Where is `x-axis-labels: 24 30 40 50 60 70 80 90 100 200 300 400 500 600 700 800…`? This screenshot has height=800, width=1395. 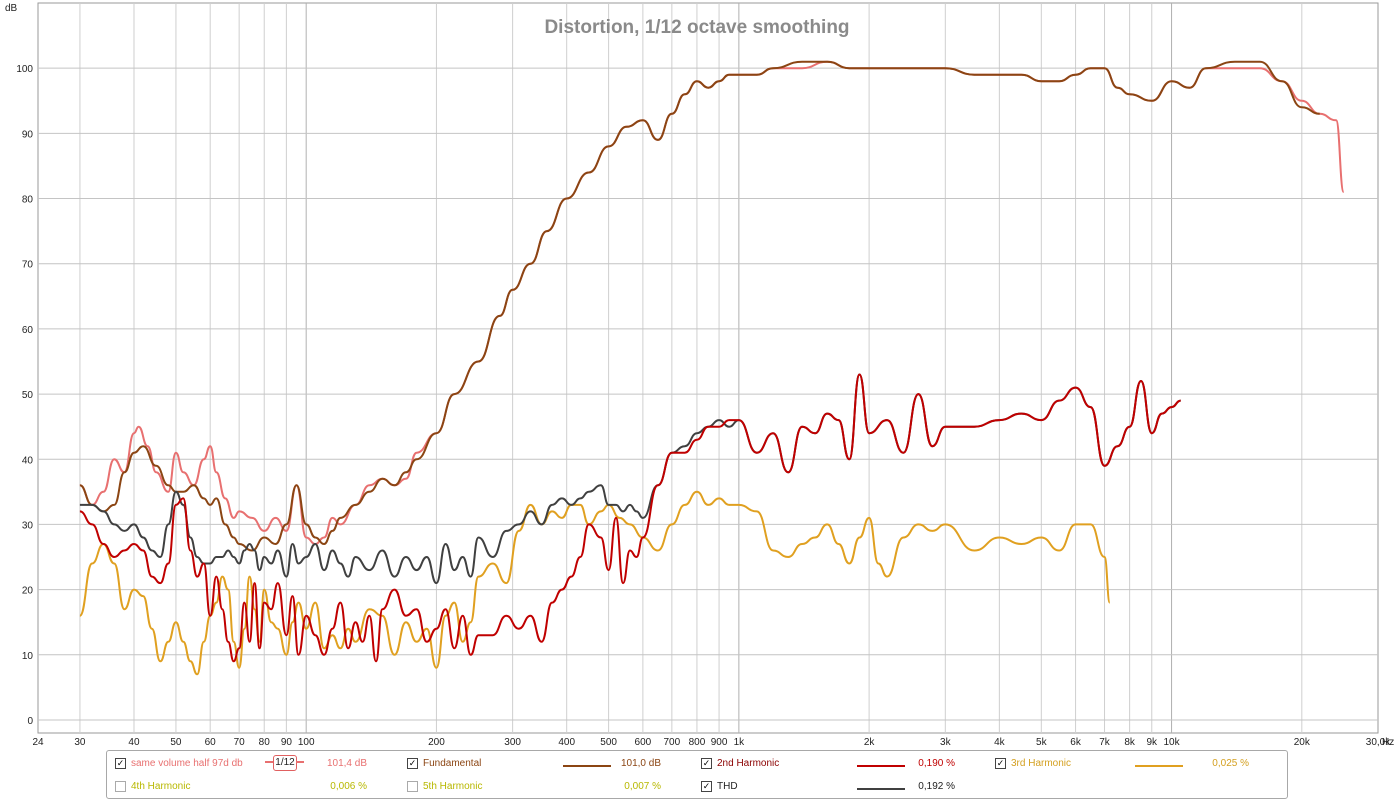 x-axis-labels: 24 30 40 50 60 70 80 90 100 200 300 400 500 600 700 800… is located at coordinates (711, 742).